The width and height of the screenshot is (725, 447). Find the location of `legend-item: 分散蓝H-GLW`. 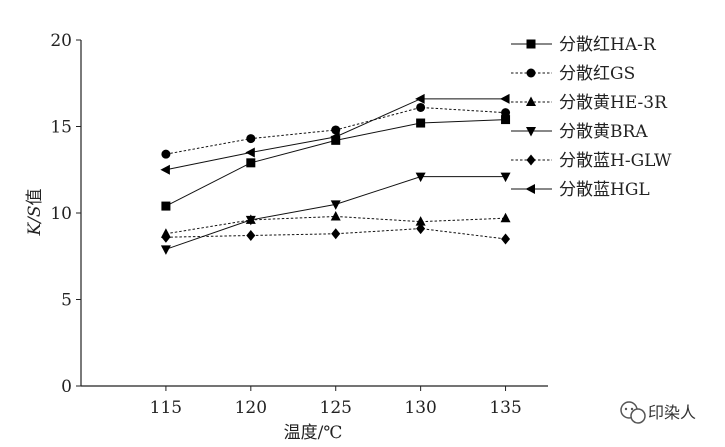

legend-item: 分散蓝H-GLW is located at coordinates (591, 161).